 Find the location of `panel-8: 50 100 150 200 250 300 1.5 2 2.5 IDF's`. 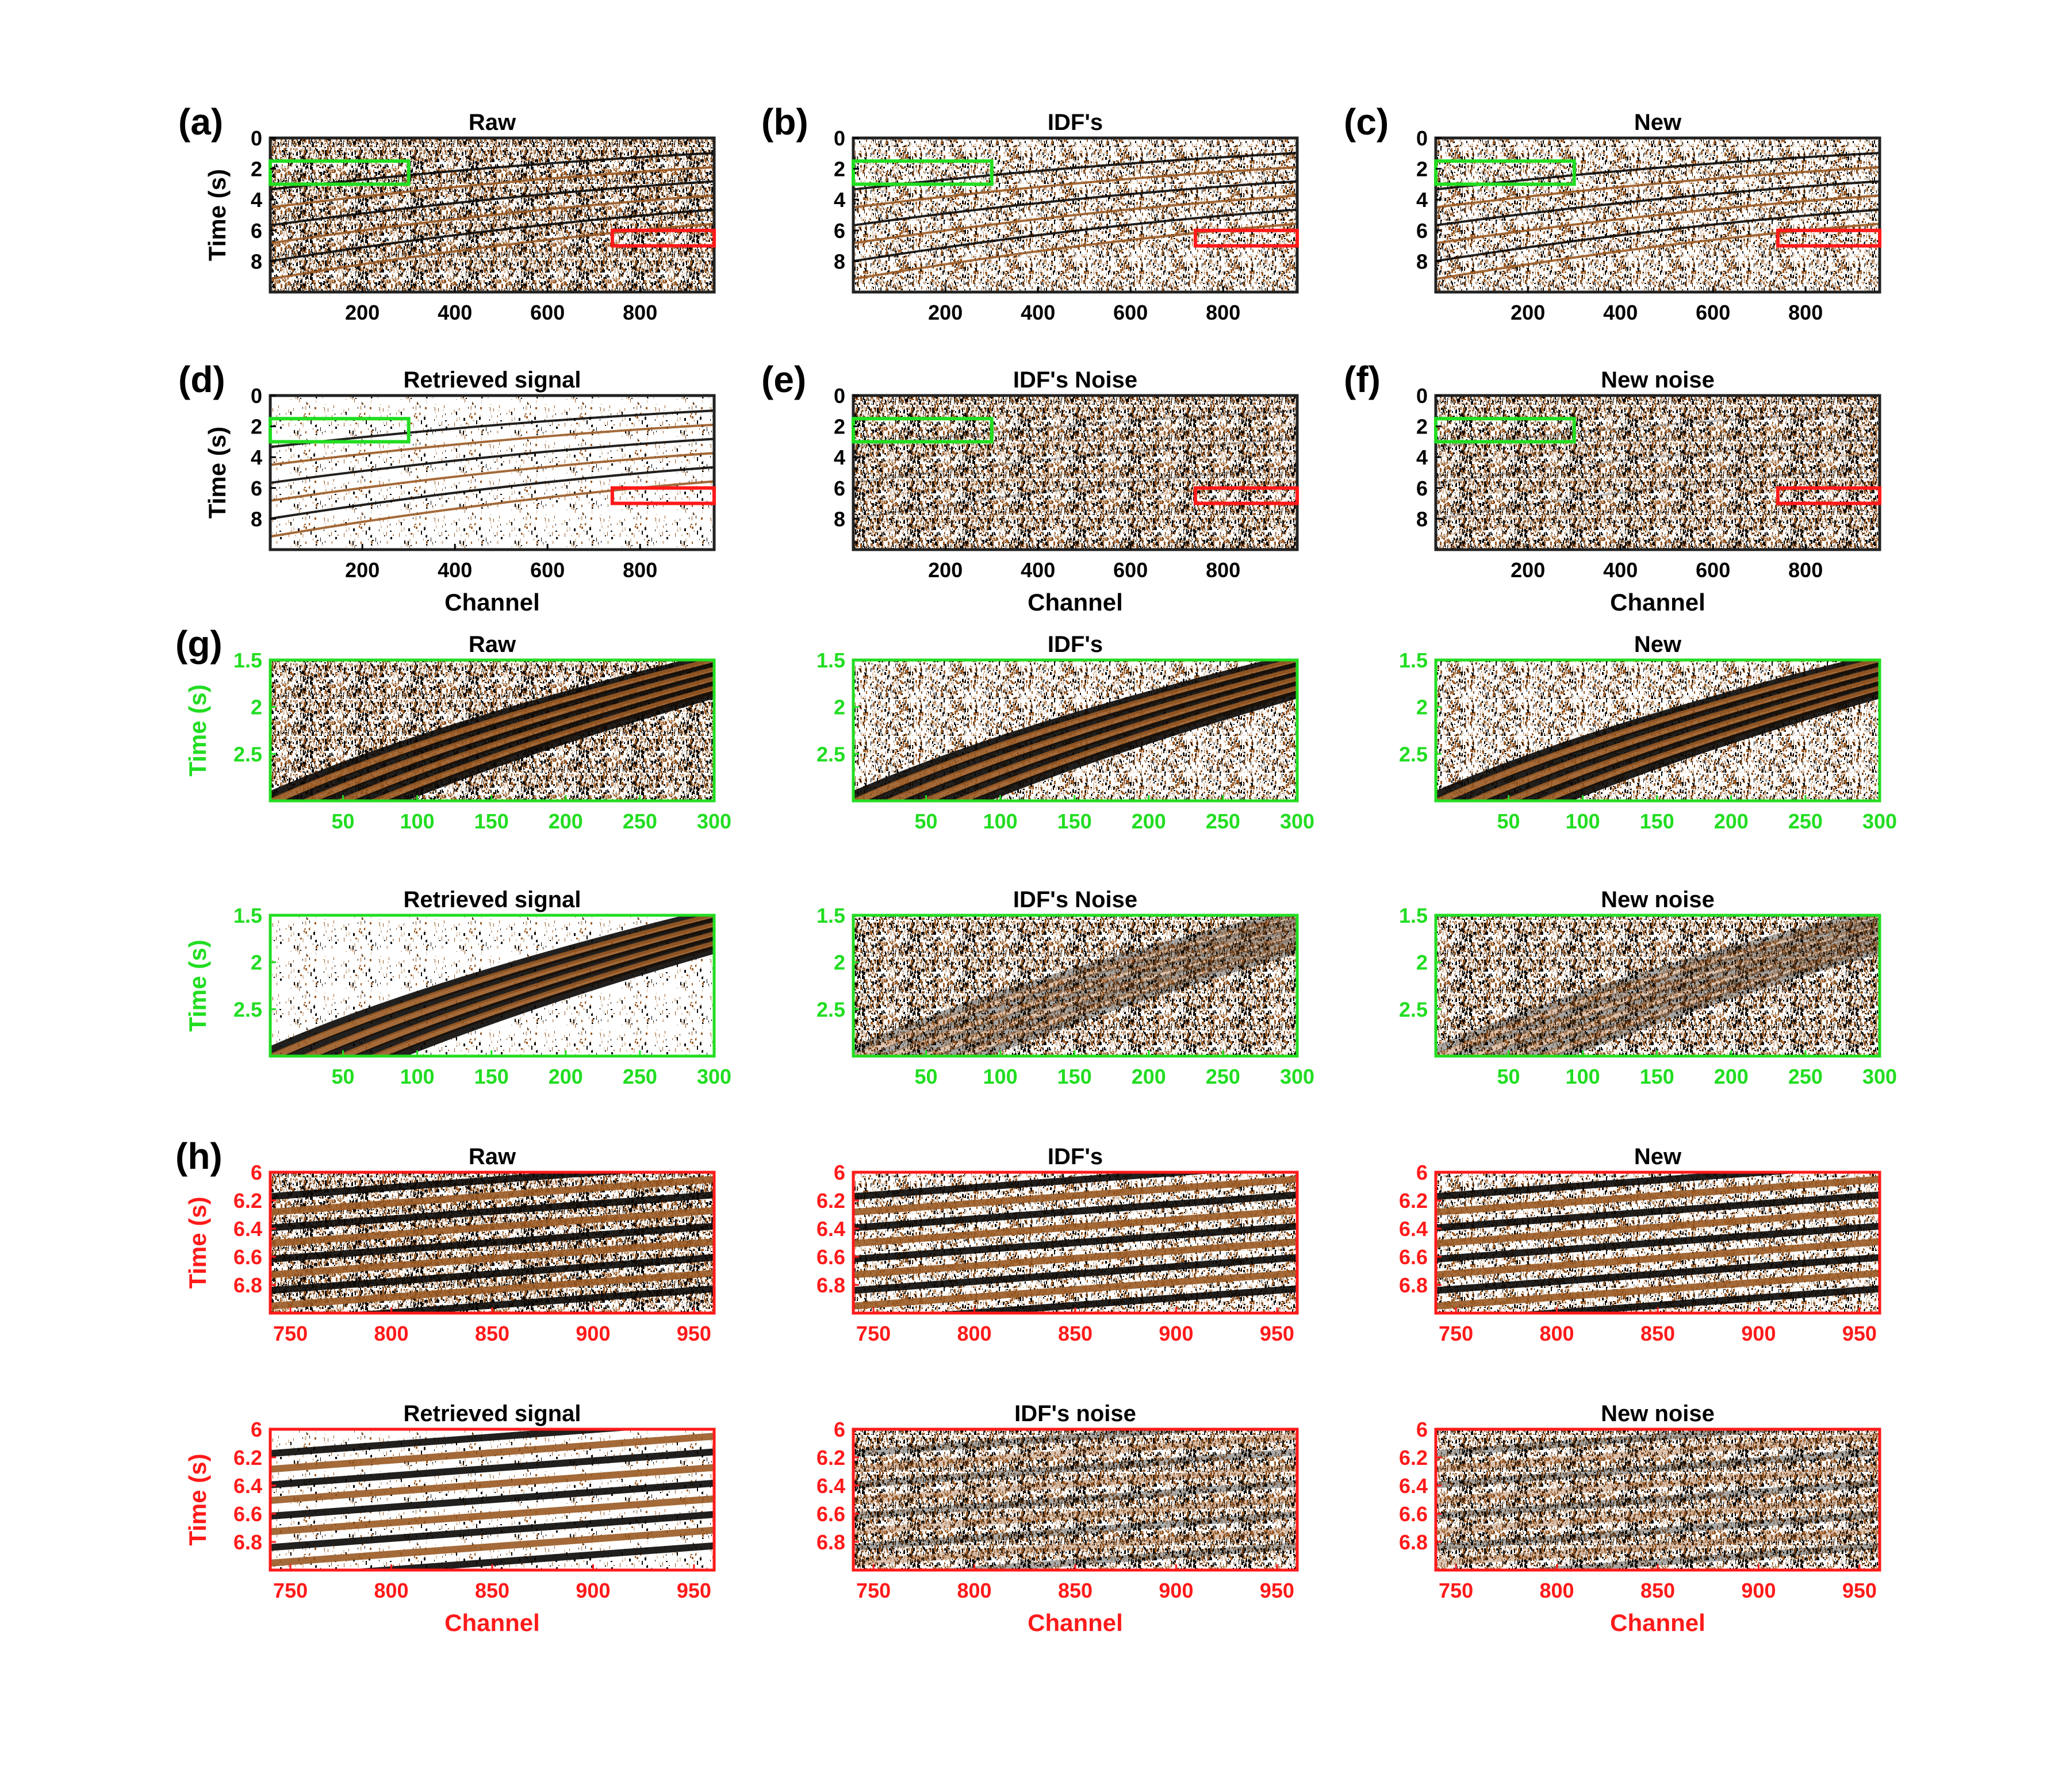

panel-8: 50 100 150 200 250 300 1.5 2 2.5 IDF's is located at coordinates (1065, 732).